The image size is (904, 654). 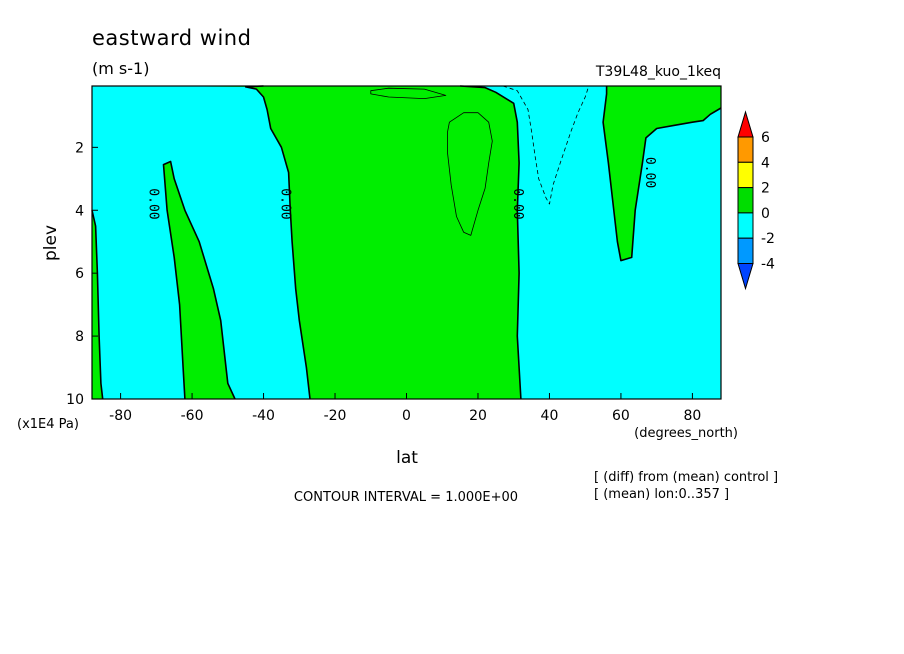 I want to click on x-tick-label: -60, so click(x=192, y=416).